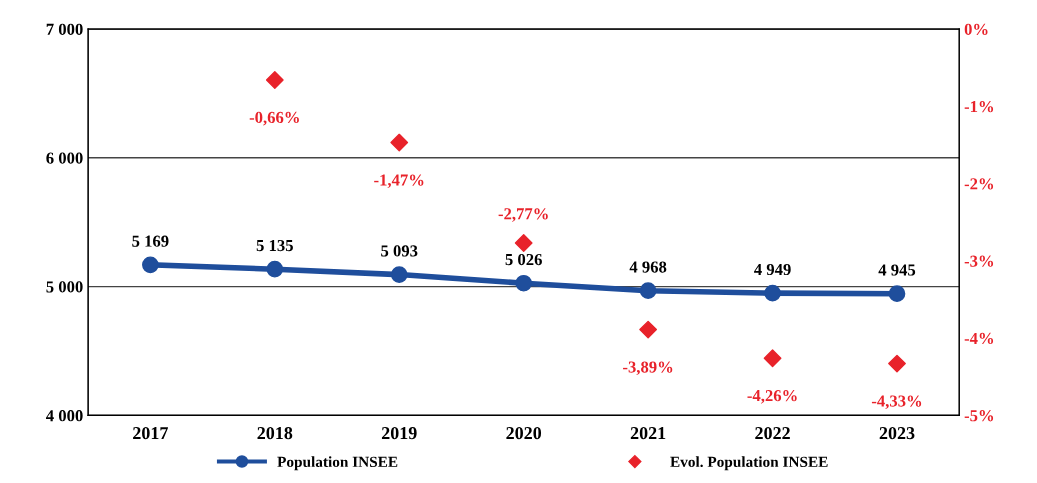  I want to click on data-label: -4,26%, so click(772, 397).